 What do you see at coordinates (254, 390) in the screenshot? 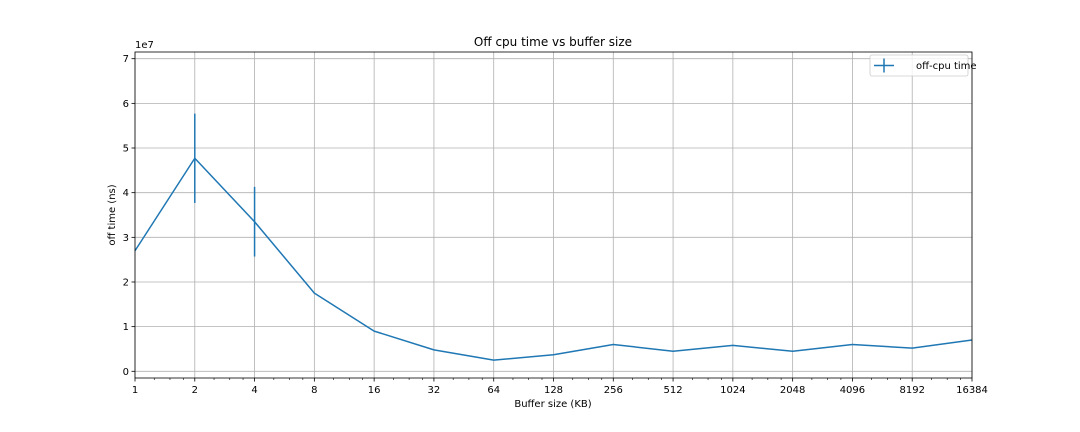
I see `x-tick-label: 4` at bounding box center [254, 390].